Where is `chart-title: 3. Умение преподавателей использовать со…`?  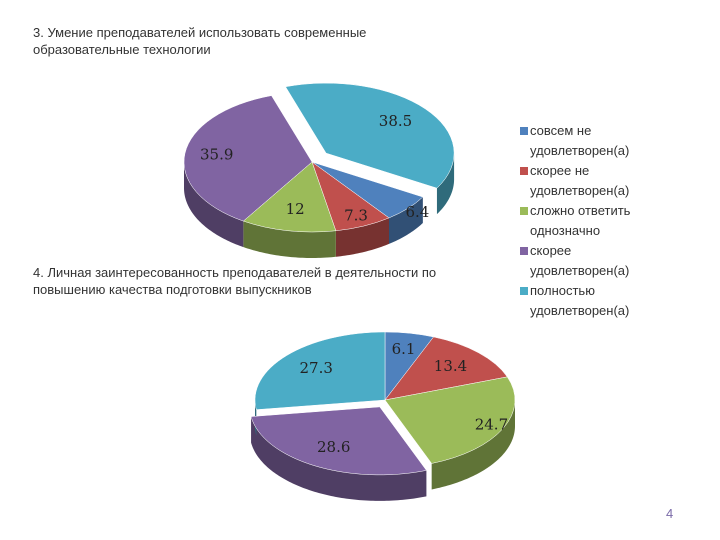
chart-title: 3. Умение преподавателей использовать со… is located at coordinates (200, 41).